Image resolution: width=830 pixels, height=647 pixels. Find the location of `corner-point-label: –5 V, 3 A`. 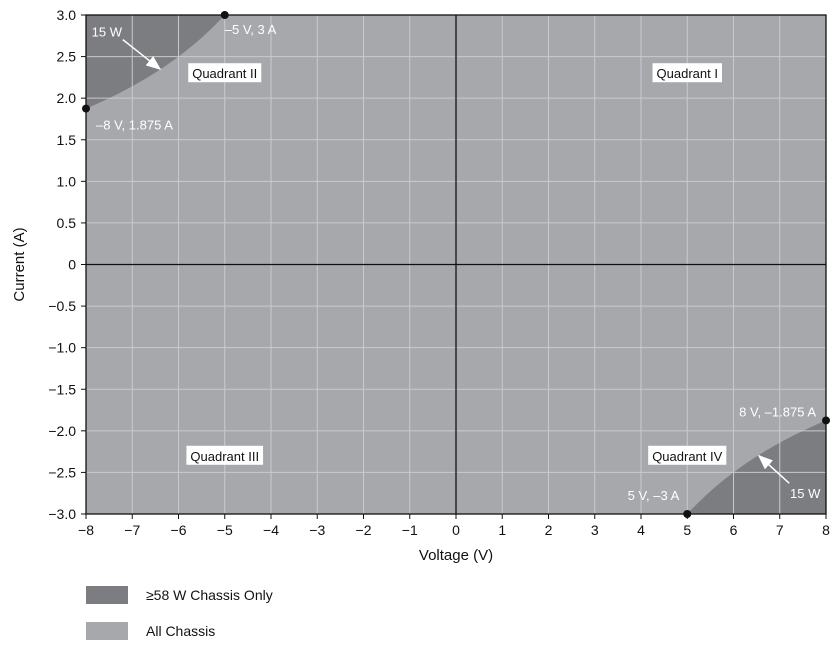

corner-point-label: –5 V, 3 A is located at coordinates (251, 29).